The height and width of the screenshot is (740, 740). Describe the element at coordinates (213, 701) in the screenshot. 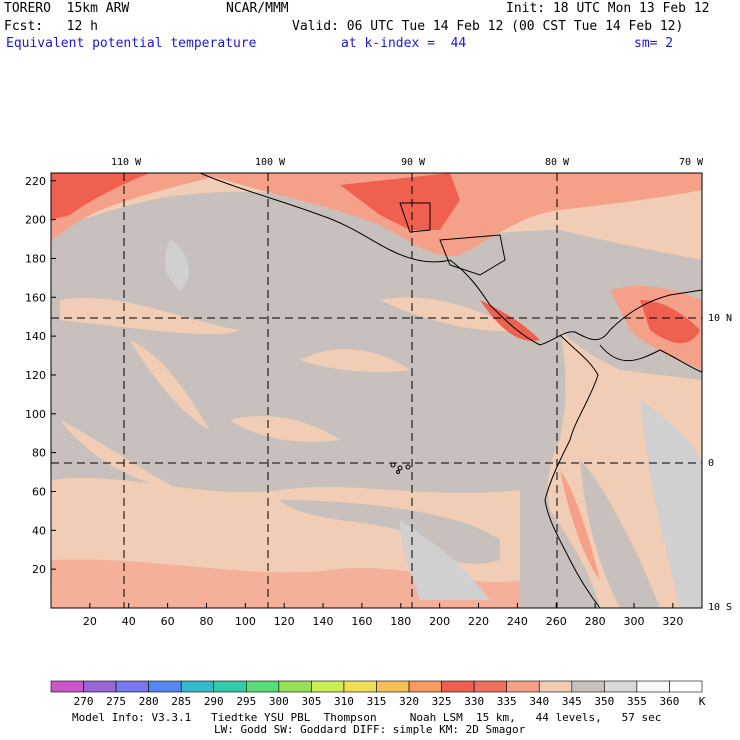

I see `colorbar-label: 290` at that location.